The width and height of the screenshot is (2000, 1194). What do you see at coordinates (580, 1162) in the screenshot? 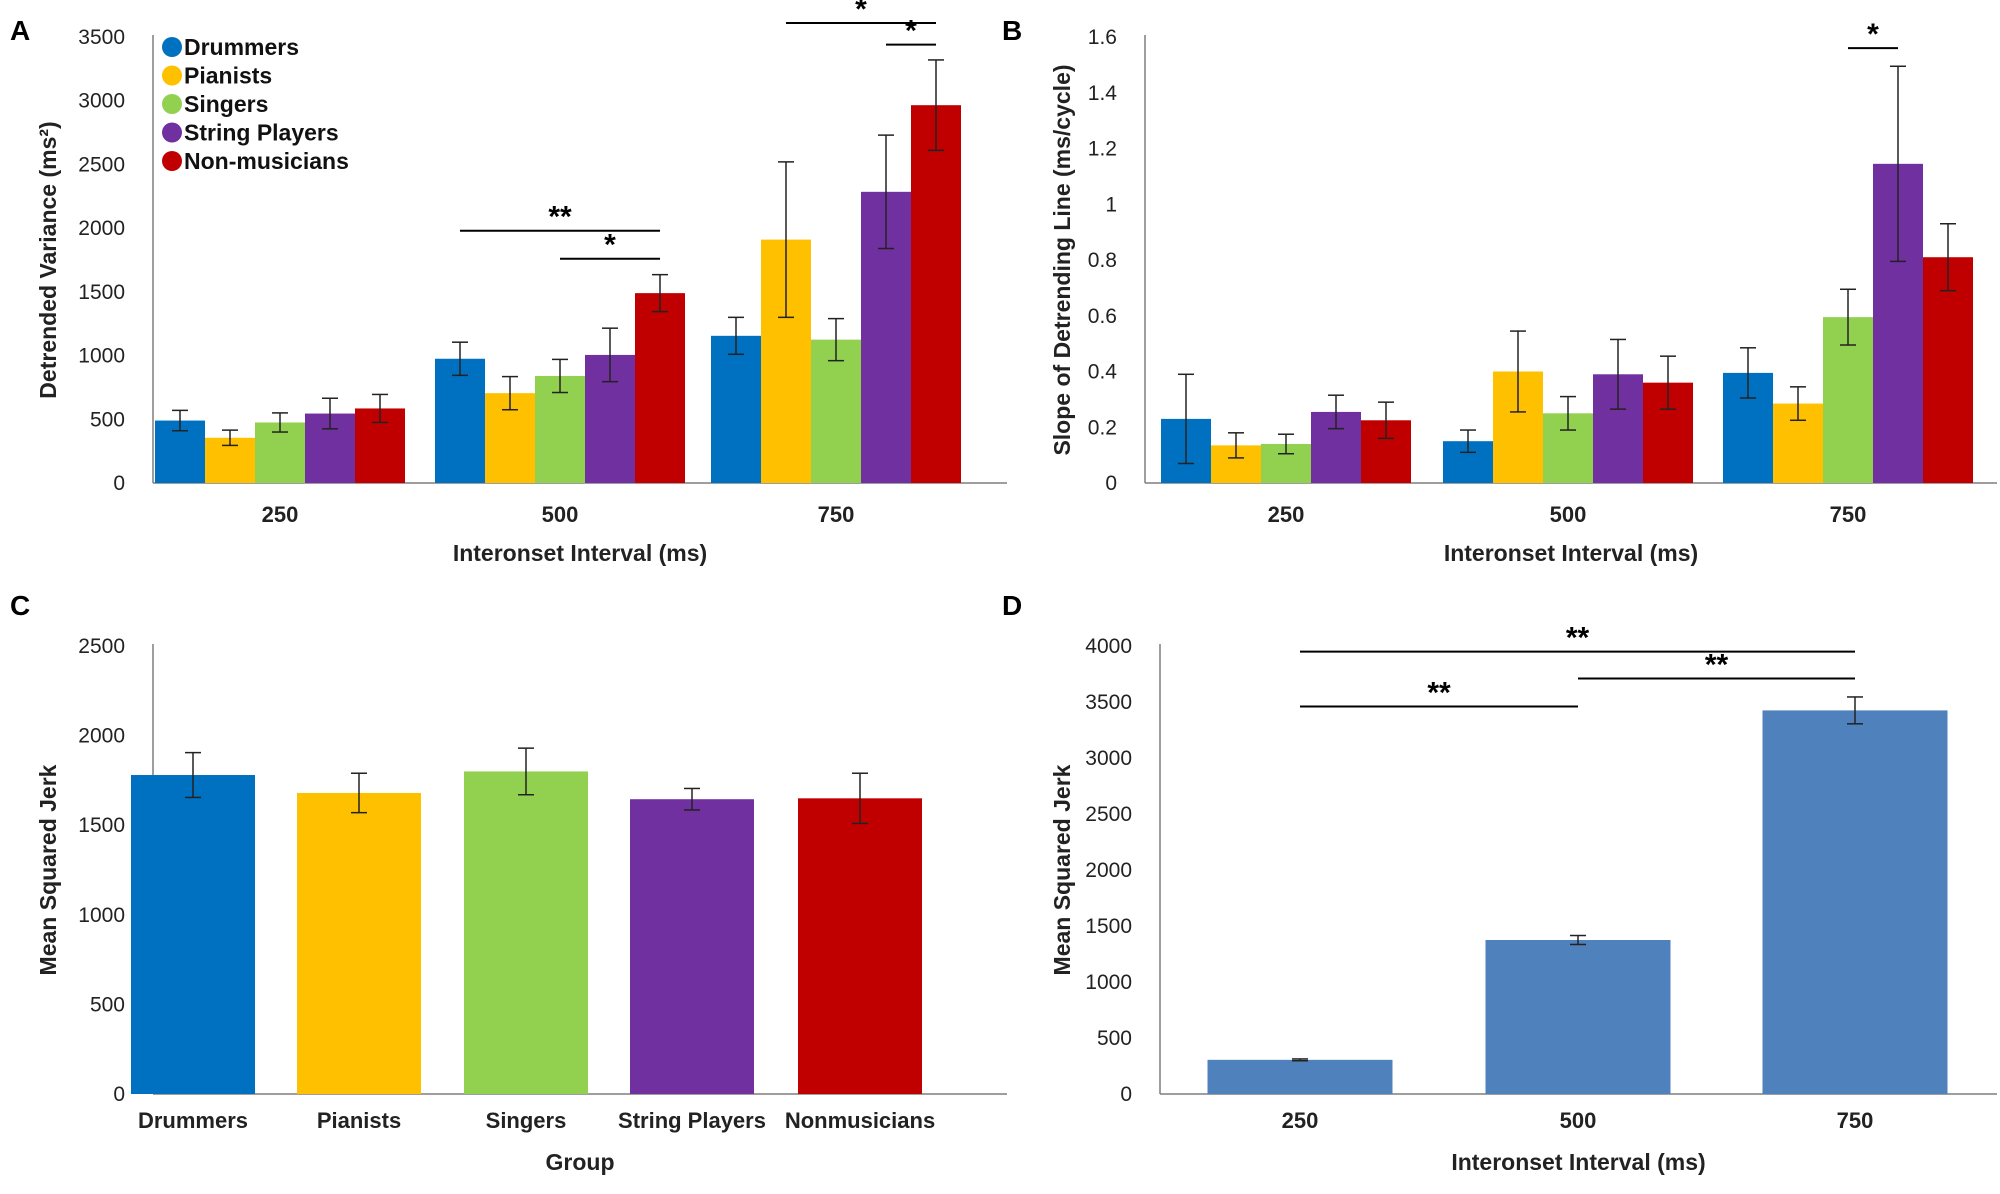
I see `x-axis-title: Group` at bounding box center [580, 1162].